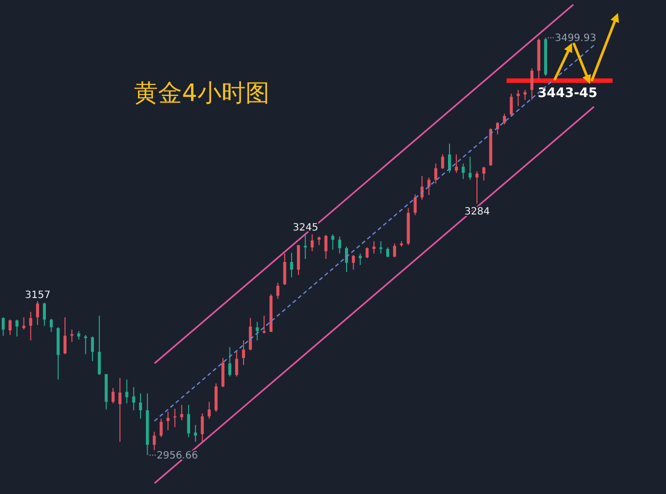  What do you see at coordinates (37, 296) in the screenshot?
I see `annotation: 3157` at bounding box center [37, 296].